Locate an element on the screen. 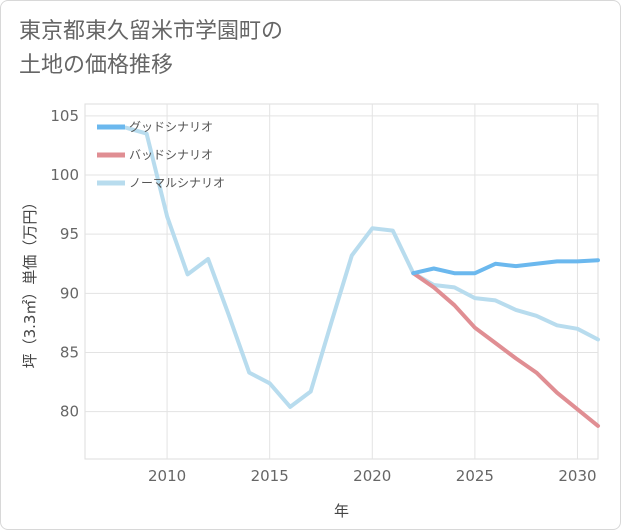 Image resolution: width=621 pixels, height=530 pixels. y-tick-label: 100 is located at coordinates (64, 175).